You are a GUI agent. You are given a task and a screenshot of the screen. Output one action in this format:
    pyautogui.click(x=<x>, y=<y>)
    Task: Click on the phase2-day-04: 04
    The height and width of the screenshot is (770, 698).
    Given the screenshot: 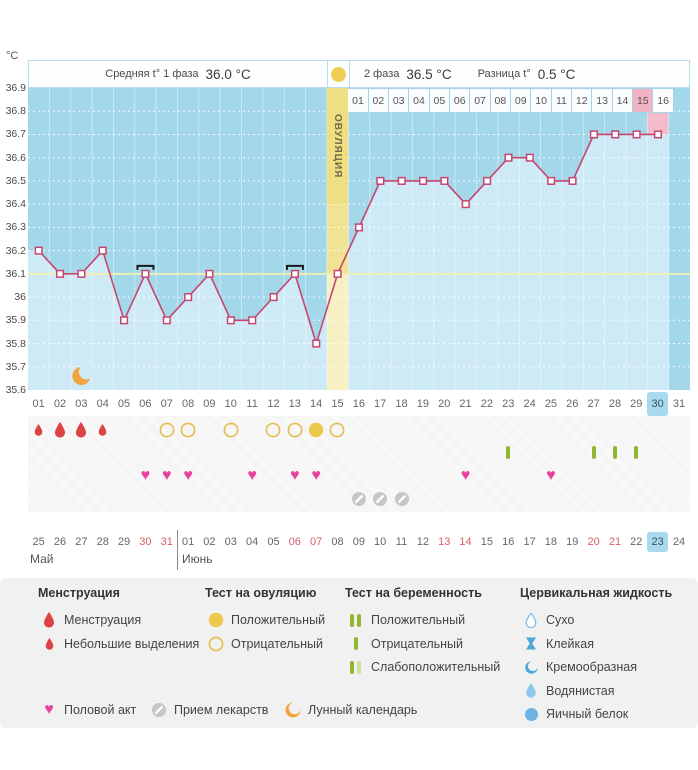 What is the action you would take?
    pyautogui.click(x=419, y=100)
    